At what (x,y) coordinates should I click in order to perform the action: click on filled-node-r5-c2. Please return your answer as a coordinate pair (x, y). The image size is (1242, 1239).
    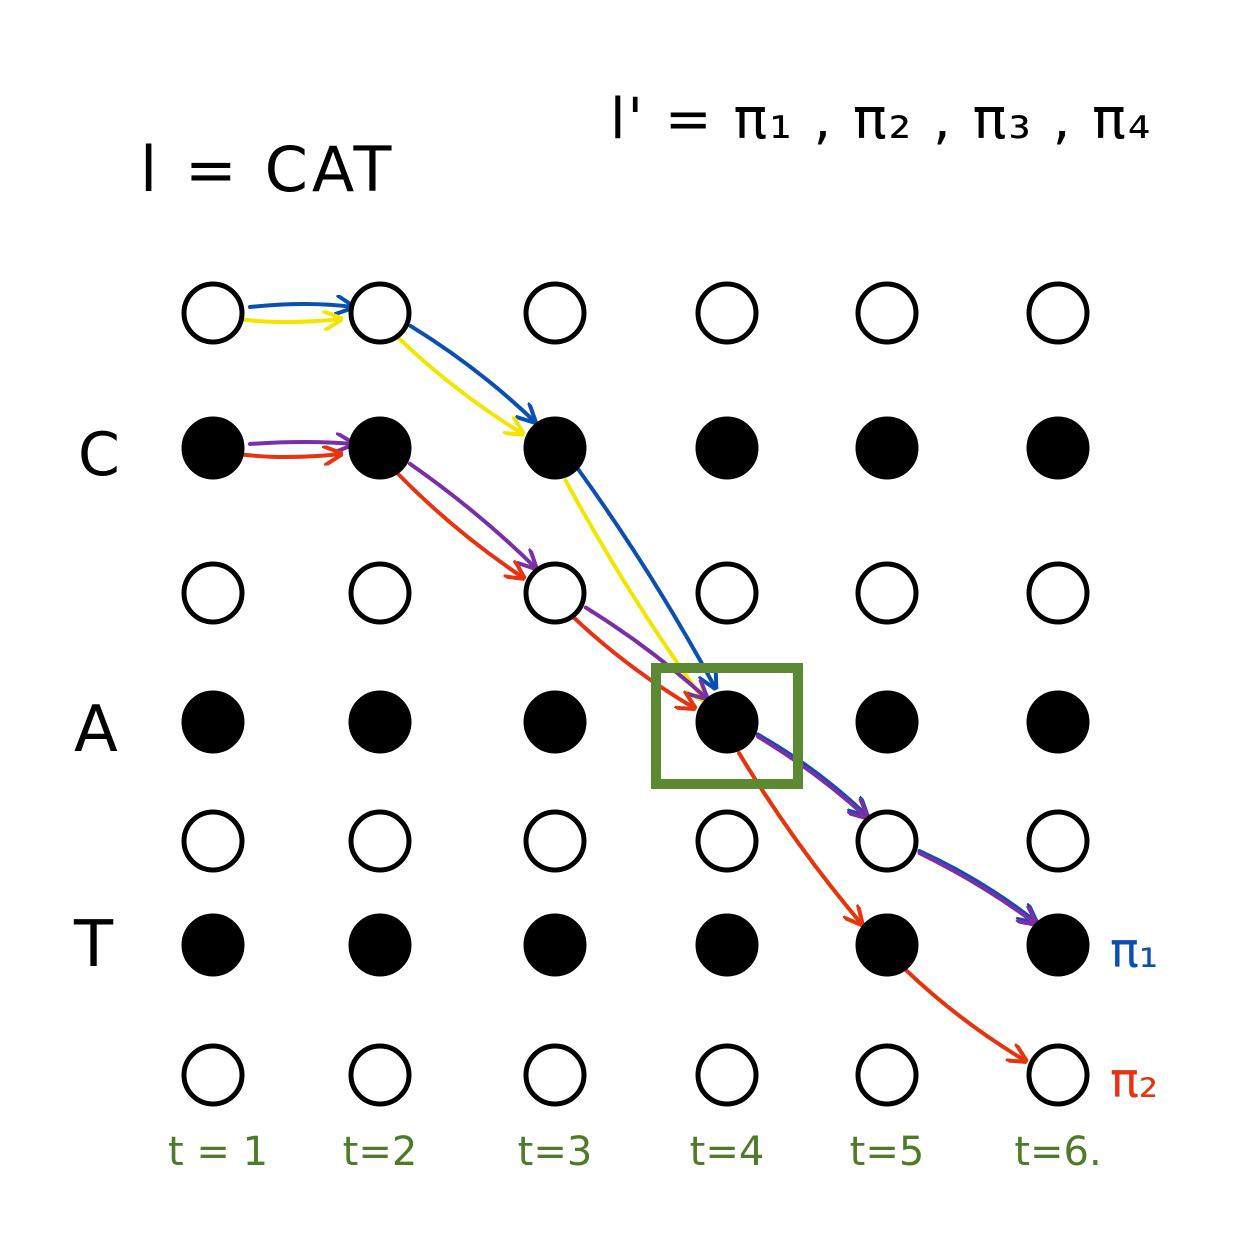
    Looking at the image, I should click on (555, 945).